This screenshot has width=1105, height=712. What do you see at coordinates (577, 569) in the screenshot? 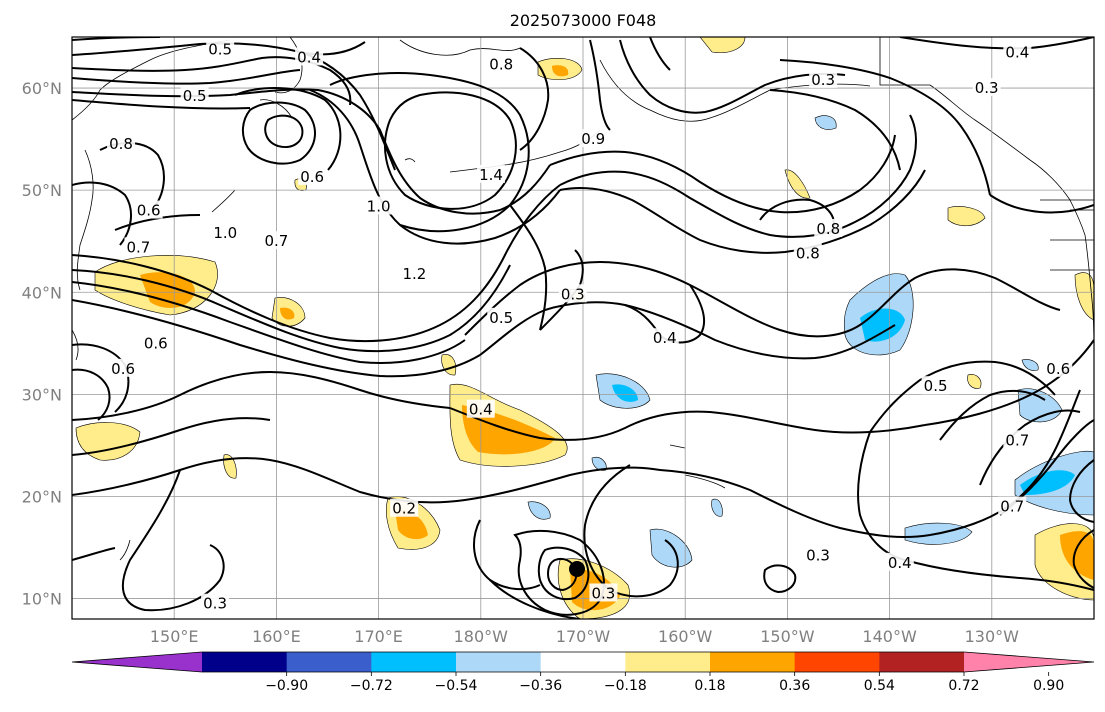
I see `storm-center-marker` at bounding box center [577, 569].